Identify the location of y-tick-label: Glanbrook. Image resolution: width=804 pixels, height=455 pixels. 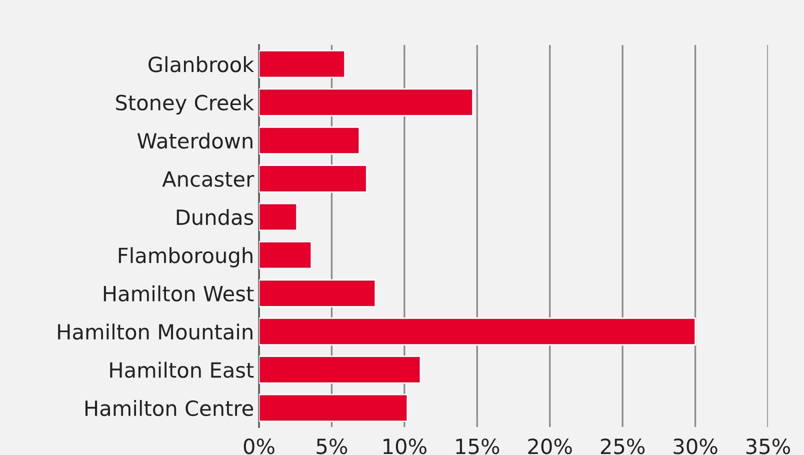
(201, 64).